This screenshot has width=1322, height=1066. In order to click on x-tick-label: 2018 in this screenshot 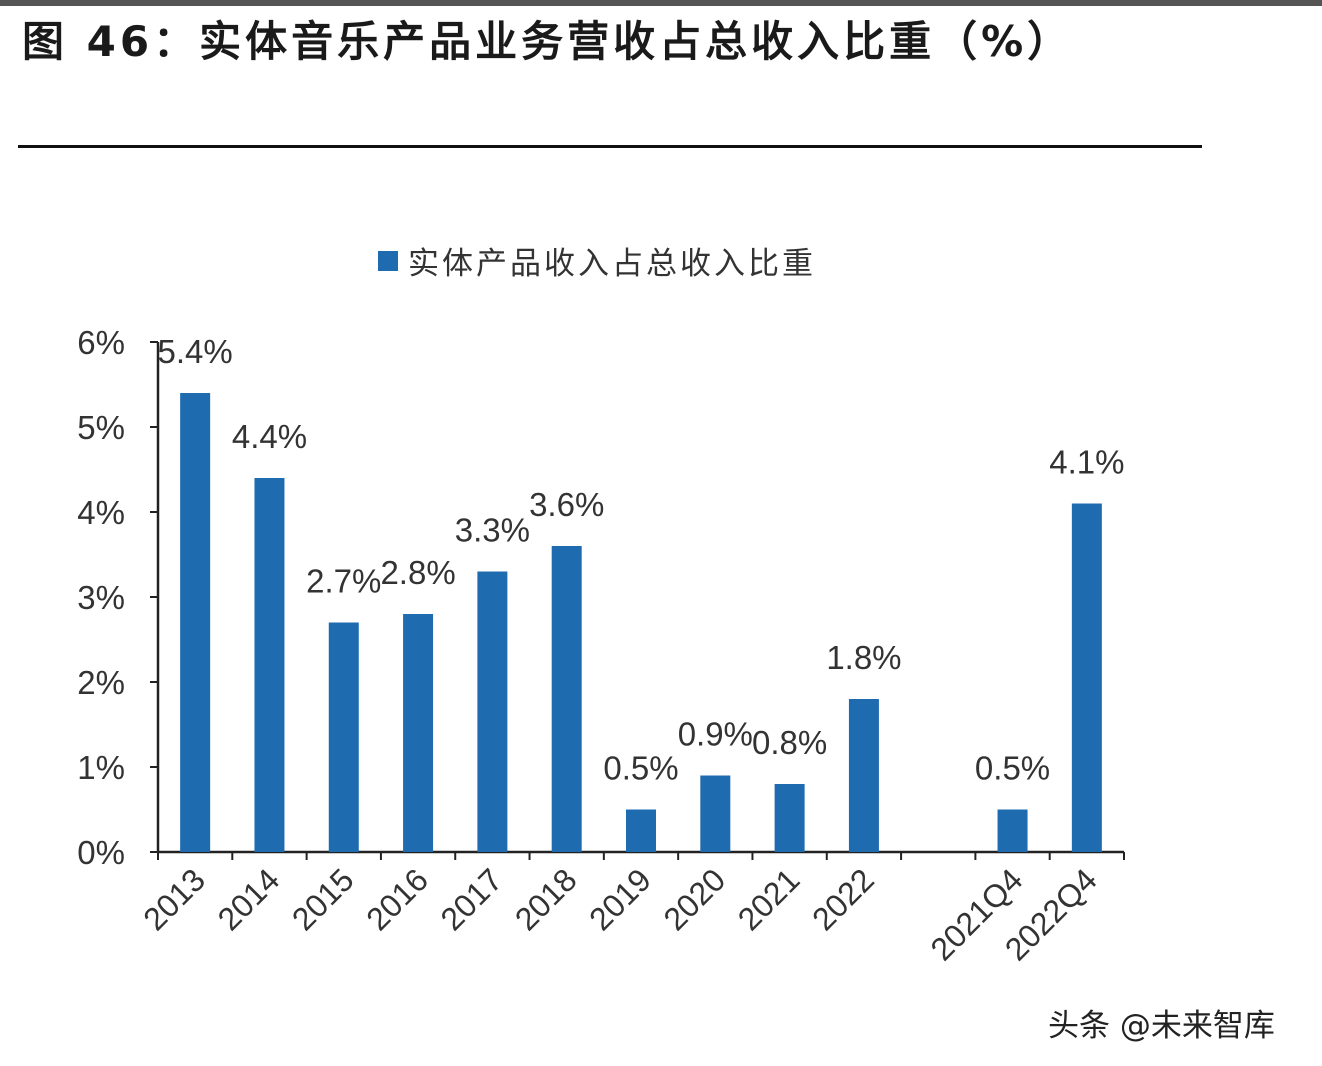, I will do `click(546, 899)`.